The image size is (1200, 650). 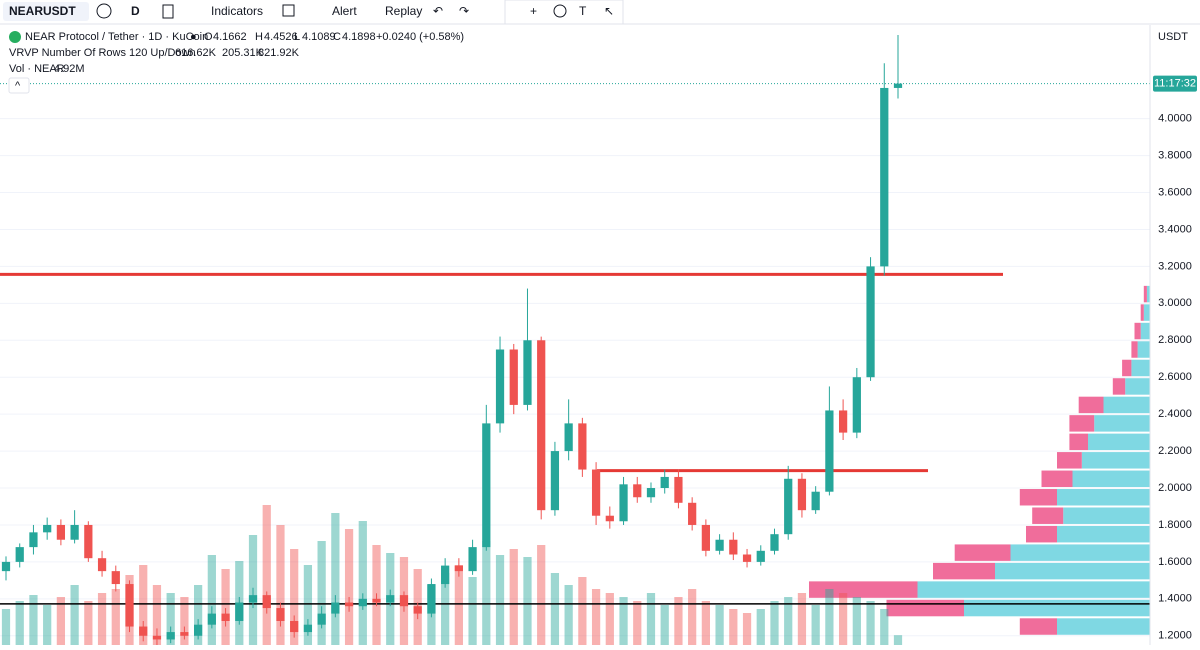 What do you see at coordinates (609, 11) in the screenshot?
I see `cursor-tool: ↖` at bounding box center [609, 11].